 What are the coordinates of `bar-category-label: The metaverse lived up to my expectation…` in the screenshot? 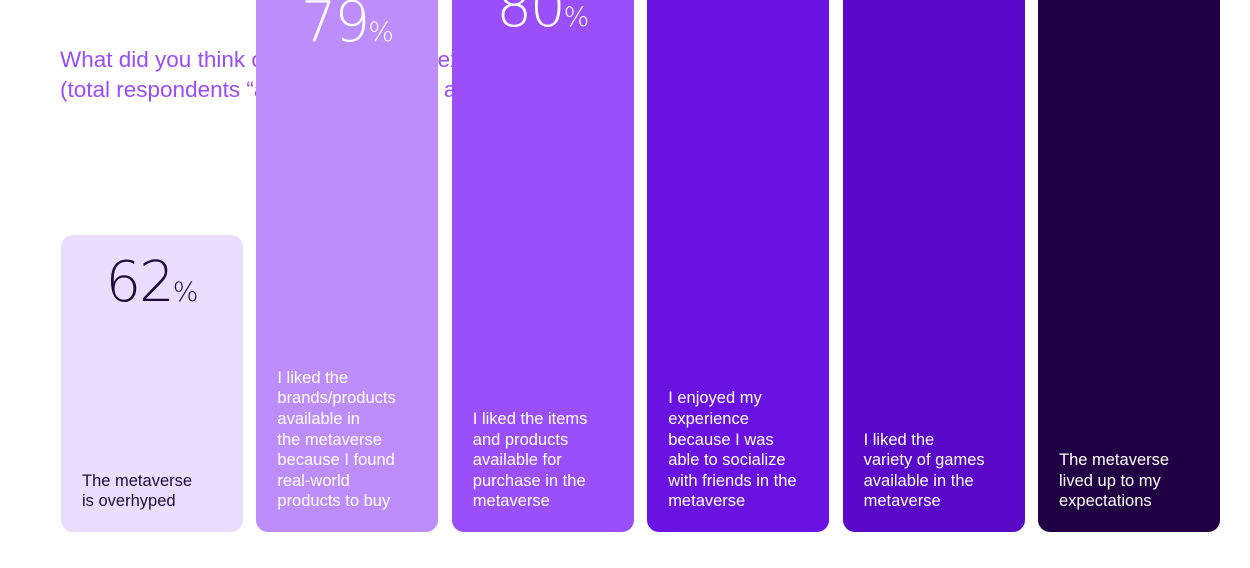 It's located at (1114, 481).